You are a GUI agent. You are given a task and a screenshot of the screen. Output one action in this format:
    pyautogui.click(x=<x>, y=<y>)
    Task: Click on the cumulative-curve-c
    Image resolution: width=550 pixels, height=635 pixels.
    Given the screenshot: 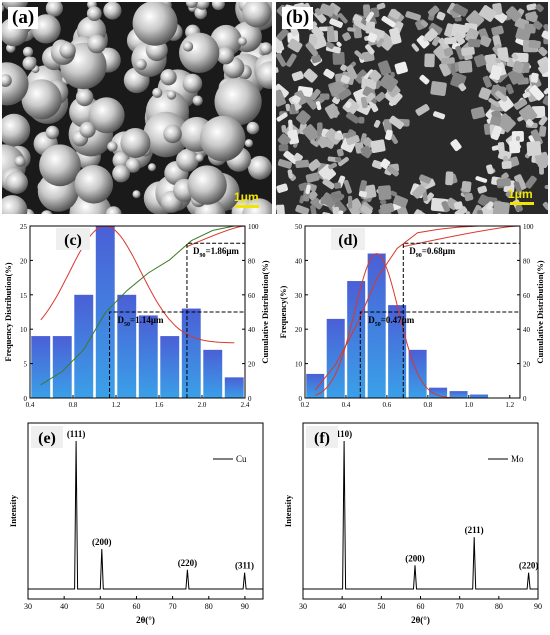 What is the action you would take?
    pyautogui.click(x=137, y=305)
    